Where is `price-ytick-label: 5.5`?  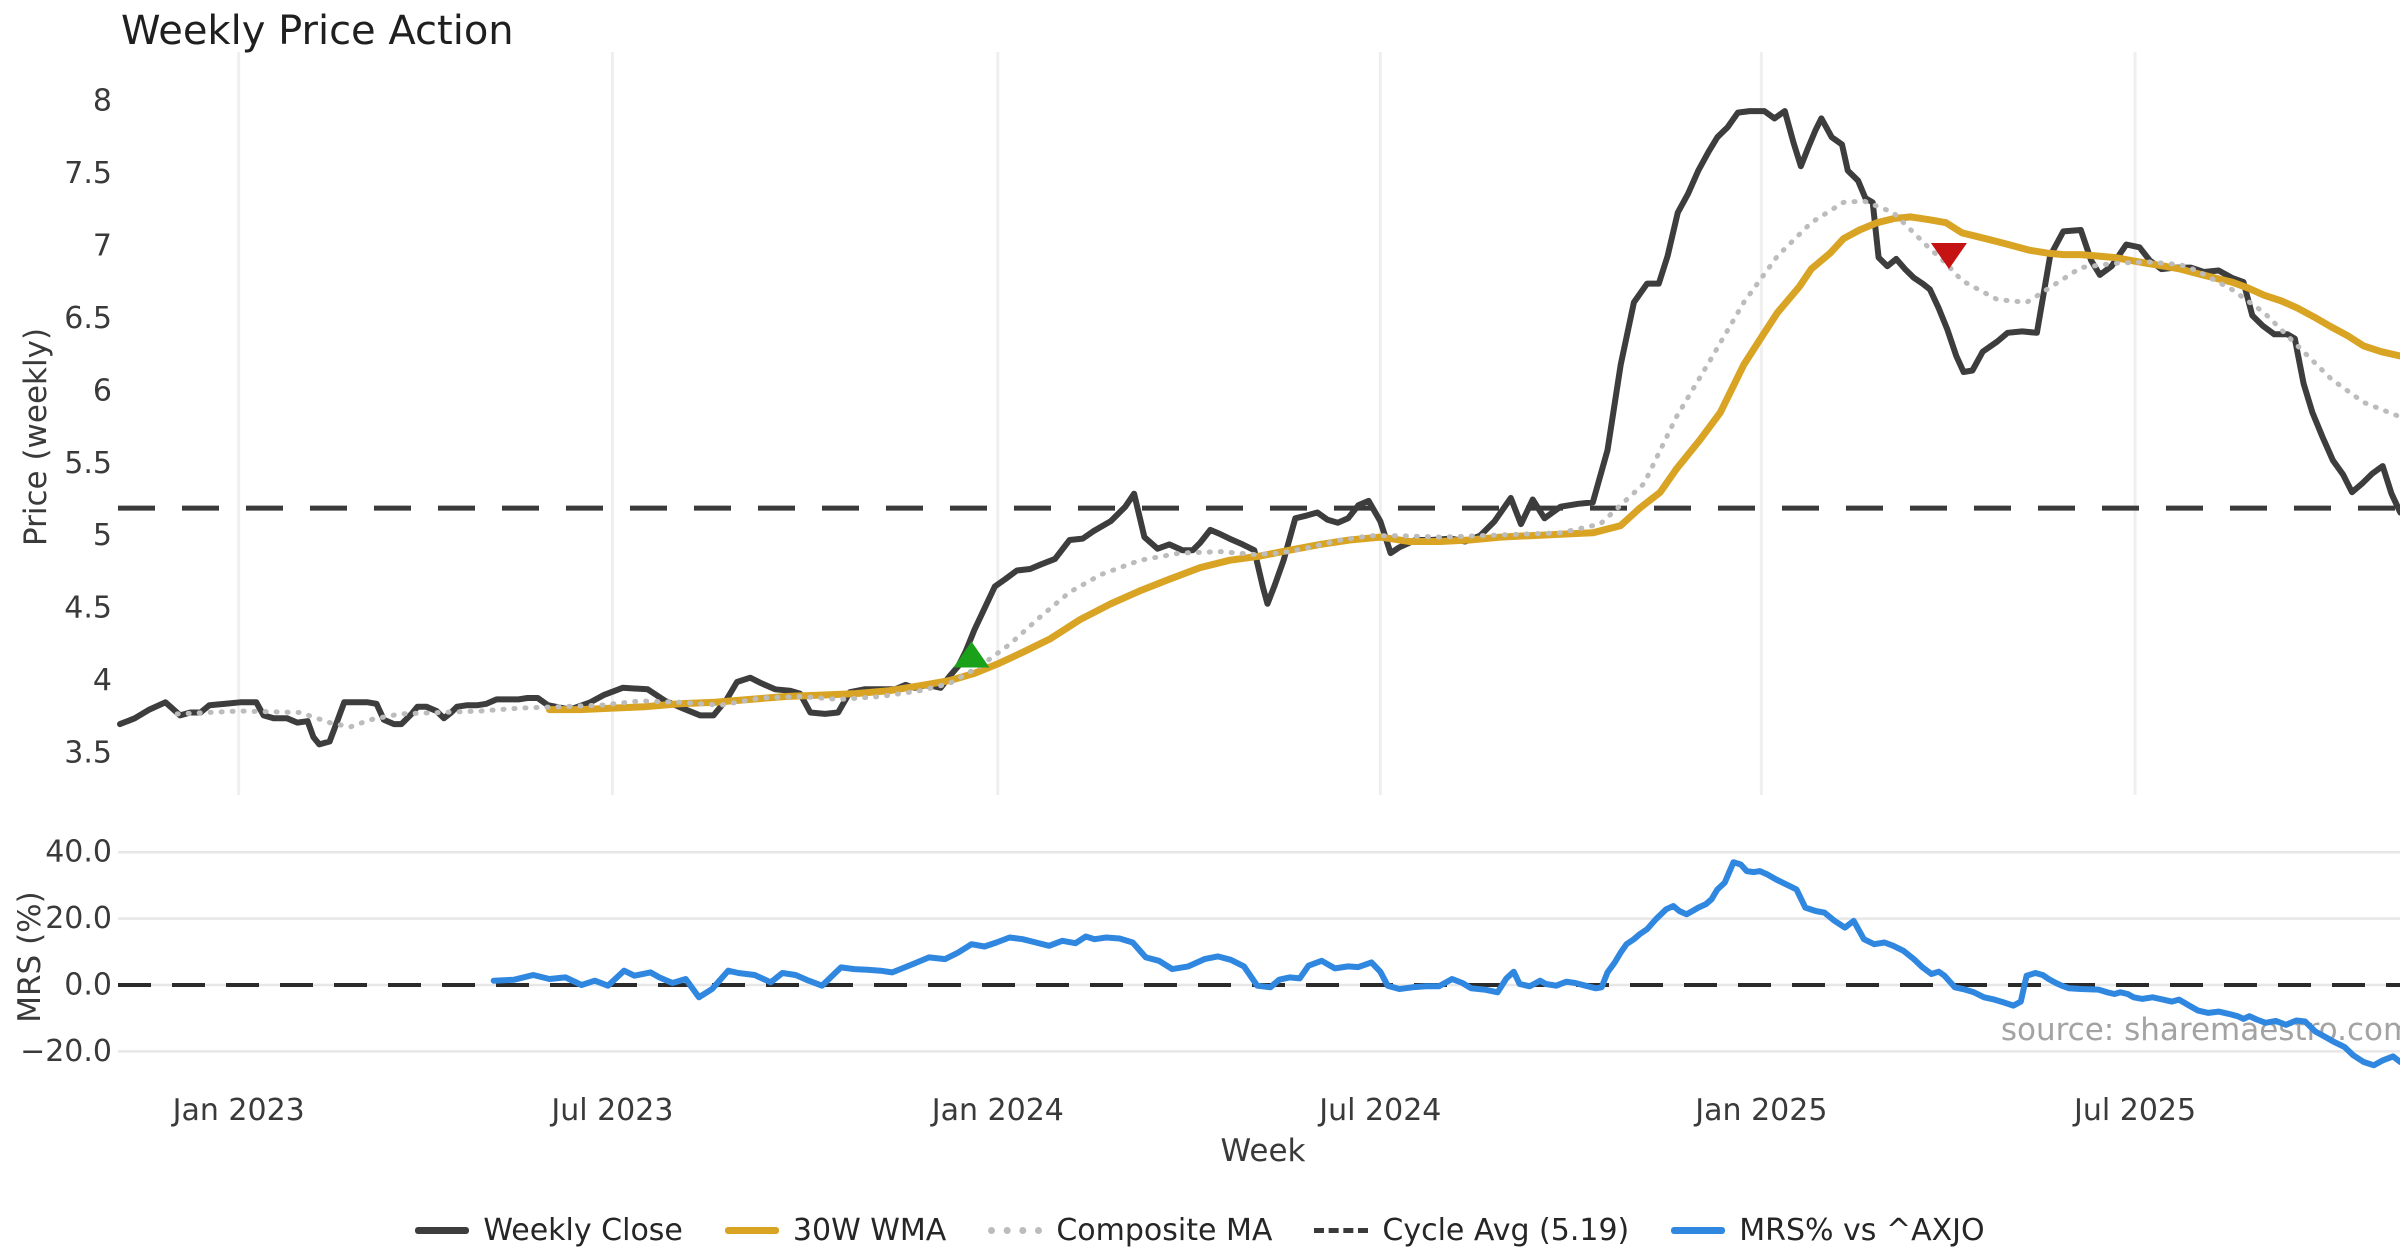
price-ytick-label: 5.5 is located at coordinates (88, 463).